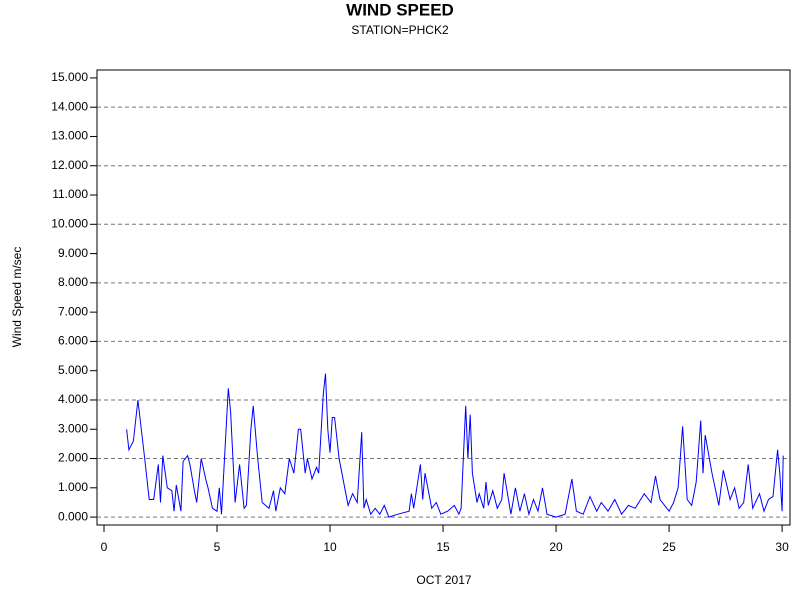 This screenshot has height=600, width=800. Describe the element at coordinates (73, 516) in the screenshot. I see `y-tick-label: 0.000` at that location.